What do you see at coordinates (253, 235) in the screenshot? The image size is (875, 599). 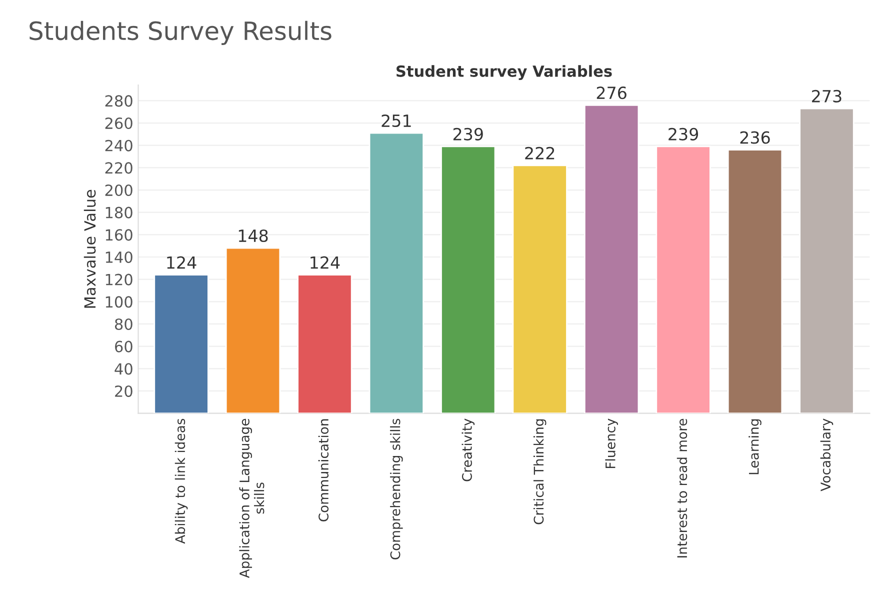 I see `data-label: 148` at bounding box center [253, 235].